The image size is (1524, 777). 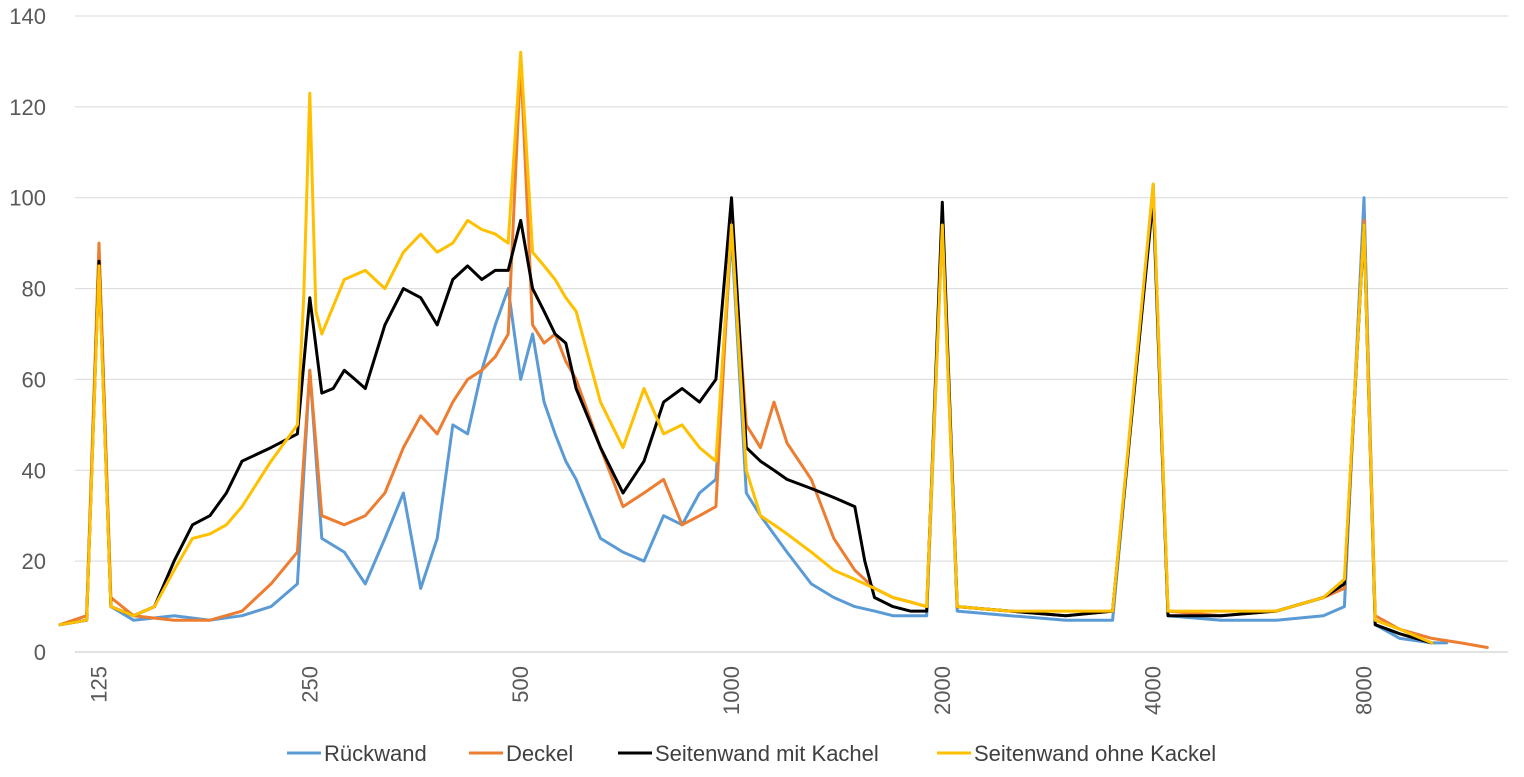 What do you see at coordinates (767, 753) in the screenshot?
I see `legend-label-2: Seitenwand mit Kachel` at bounding box center [767, 753].